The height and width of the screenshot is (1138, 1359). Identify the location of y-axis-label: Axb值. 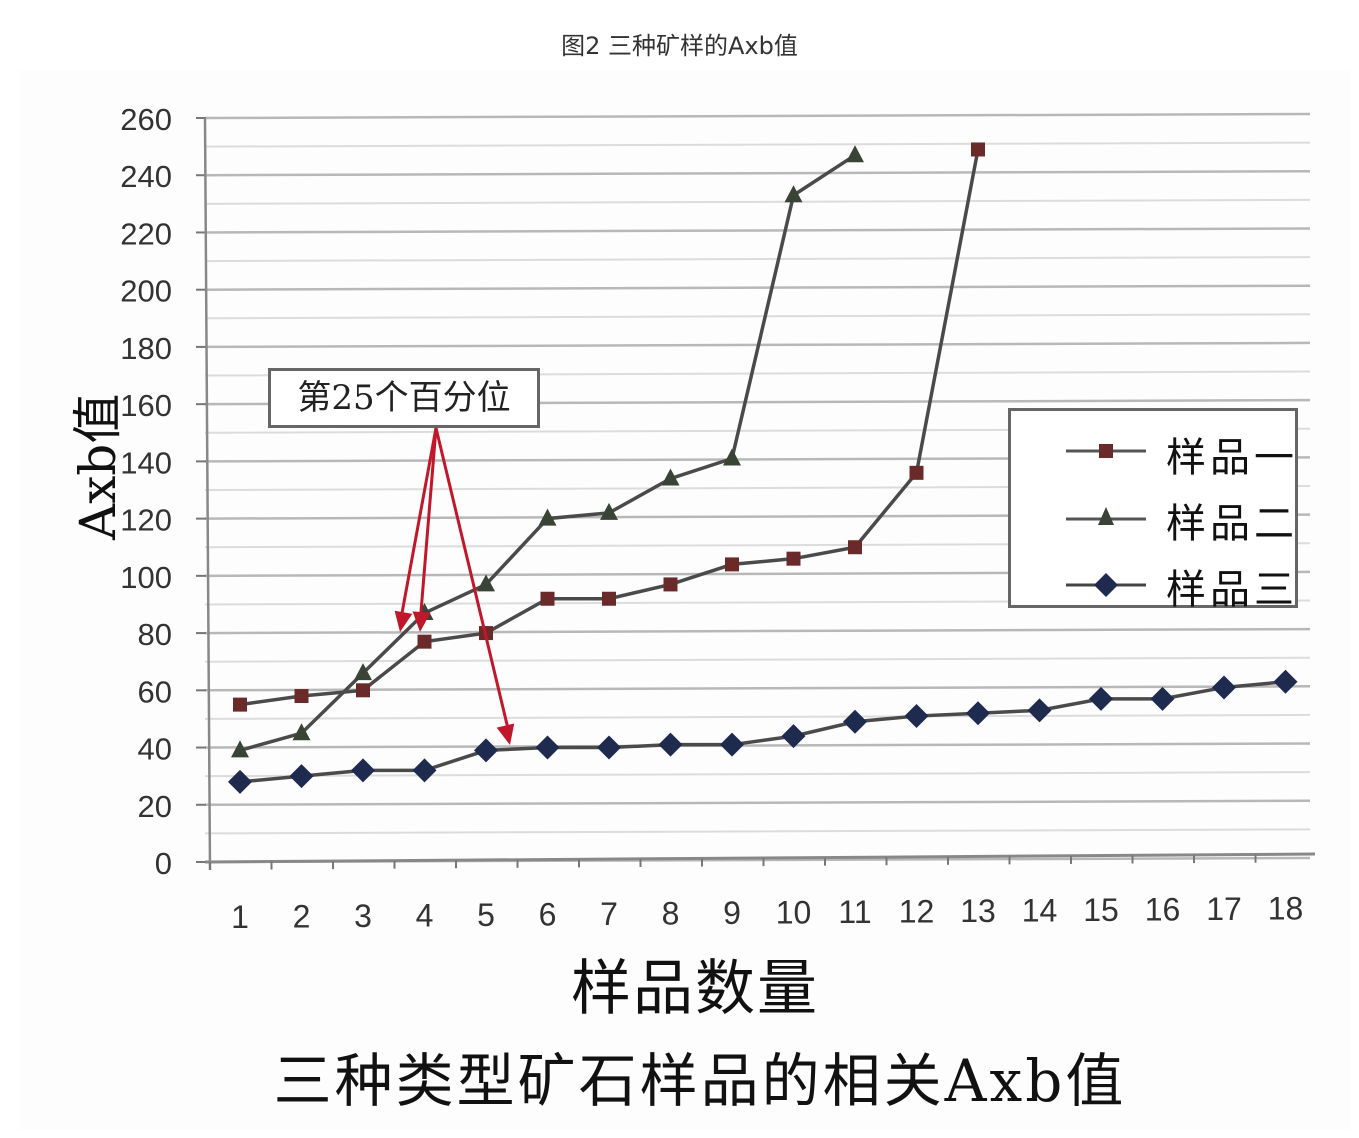
(98, 466).